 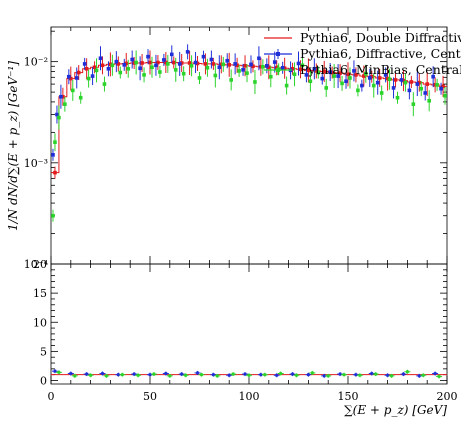 I want to click on x-axis-title: ∑(E + p_z) [GeV], so click(x=395, y=410).